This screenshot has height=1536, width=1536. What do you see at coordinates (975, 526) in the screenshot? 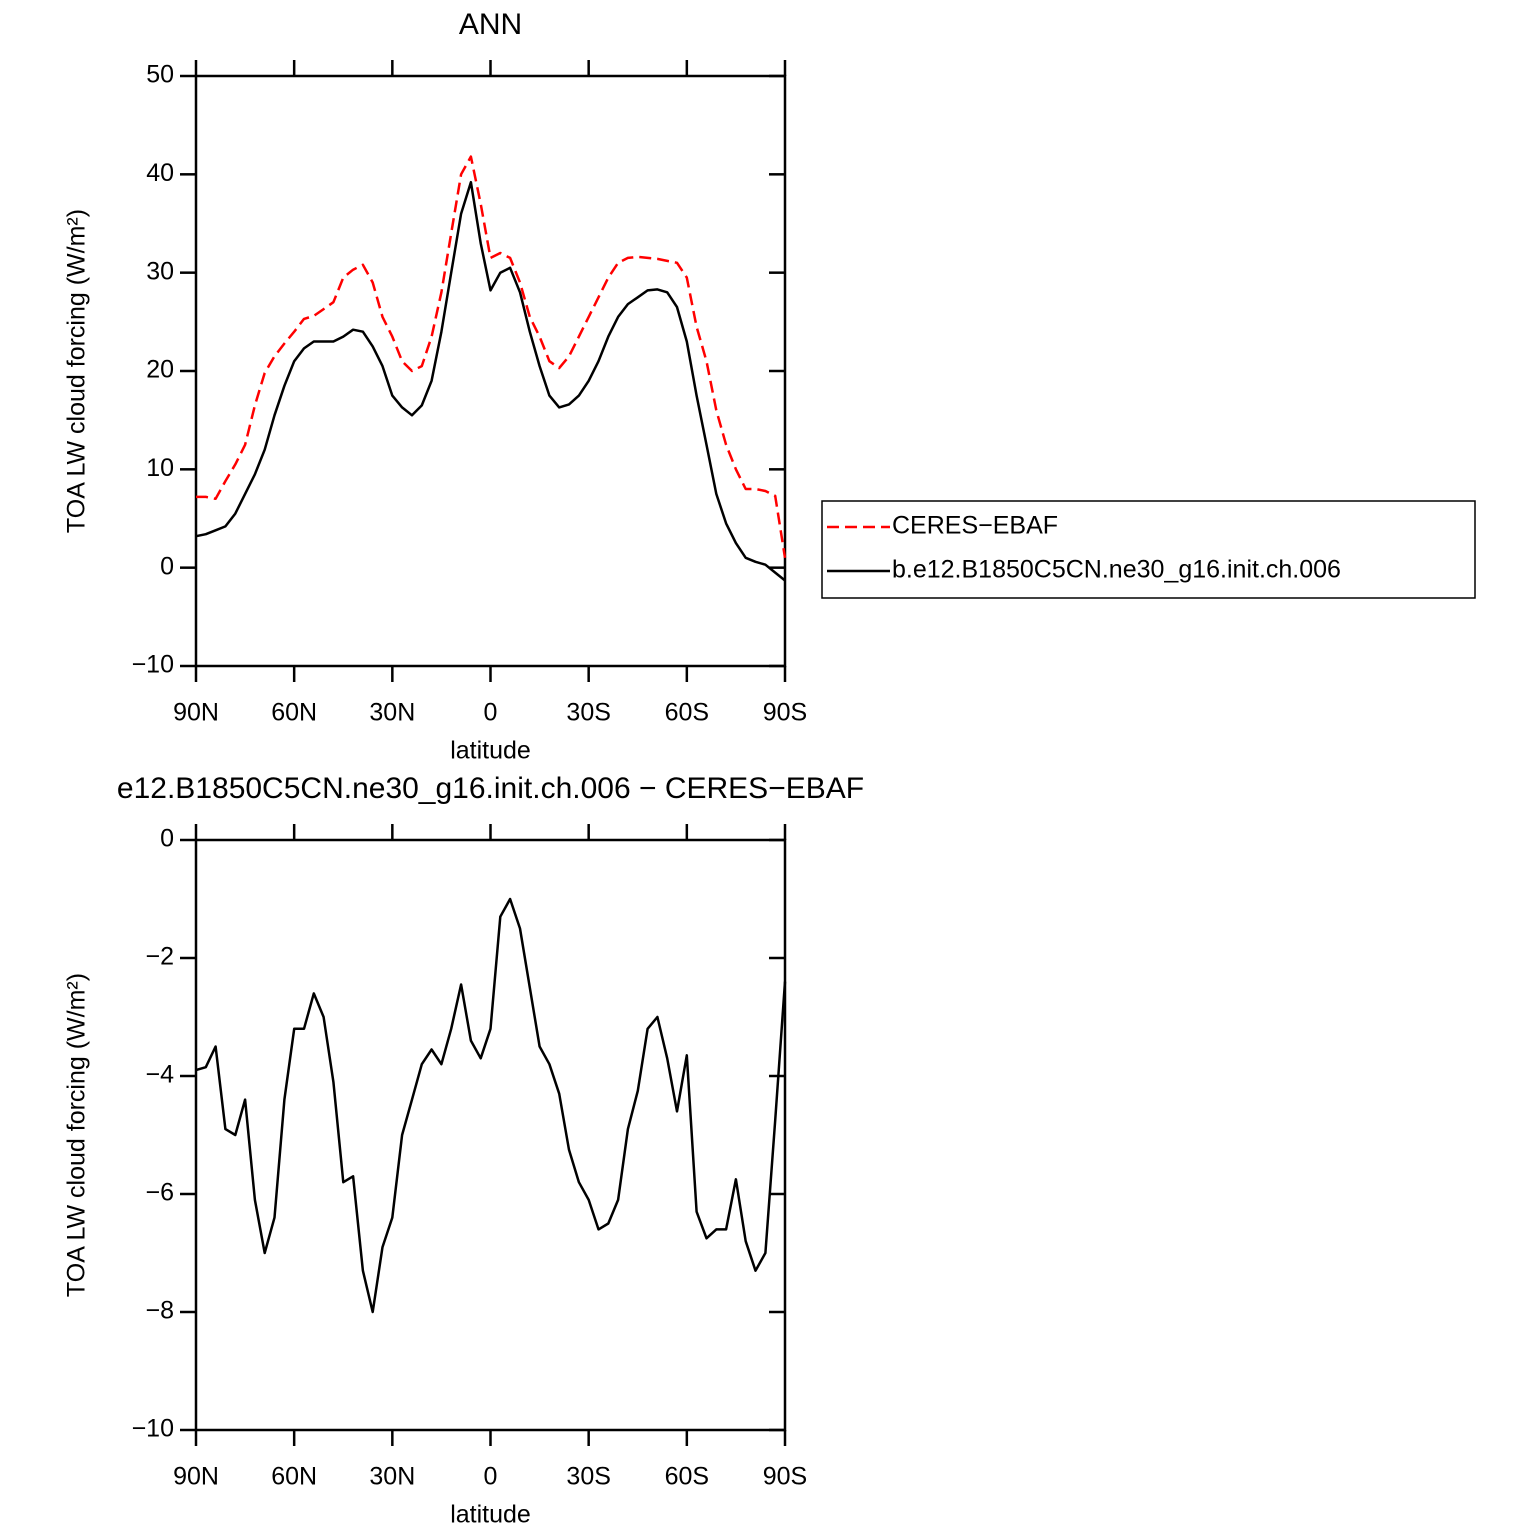
I see `legend-label: CERES−EBAF` at bounding box center [975, 526].